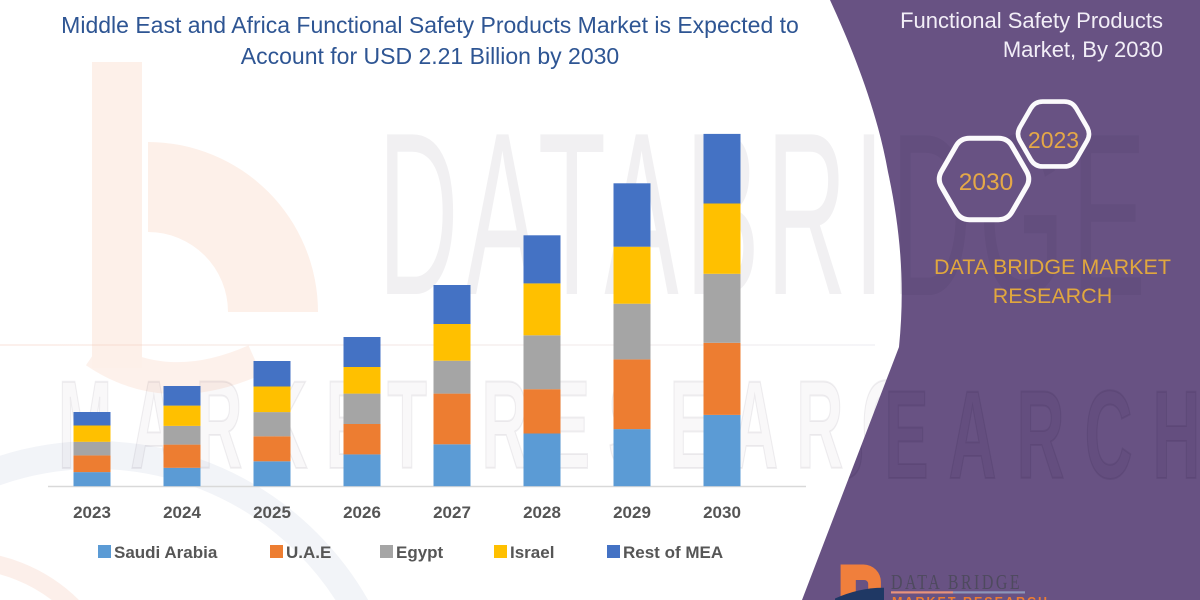 Image resolution: width=1200 pixels, height=600 pixels. Describe the element at coordinates (956, 583) in the screenshot. I see `svg-text: DATA BRIDGE` at that location.